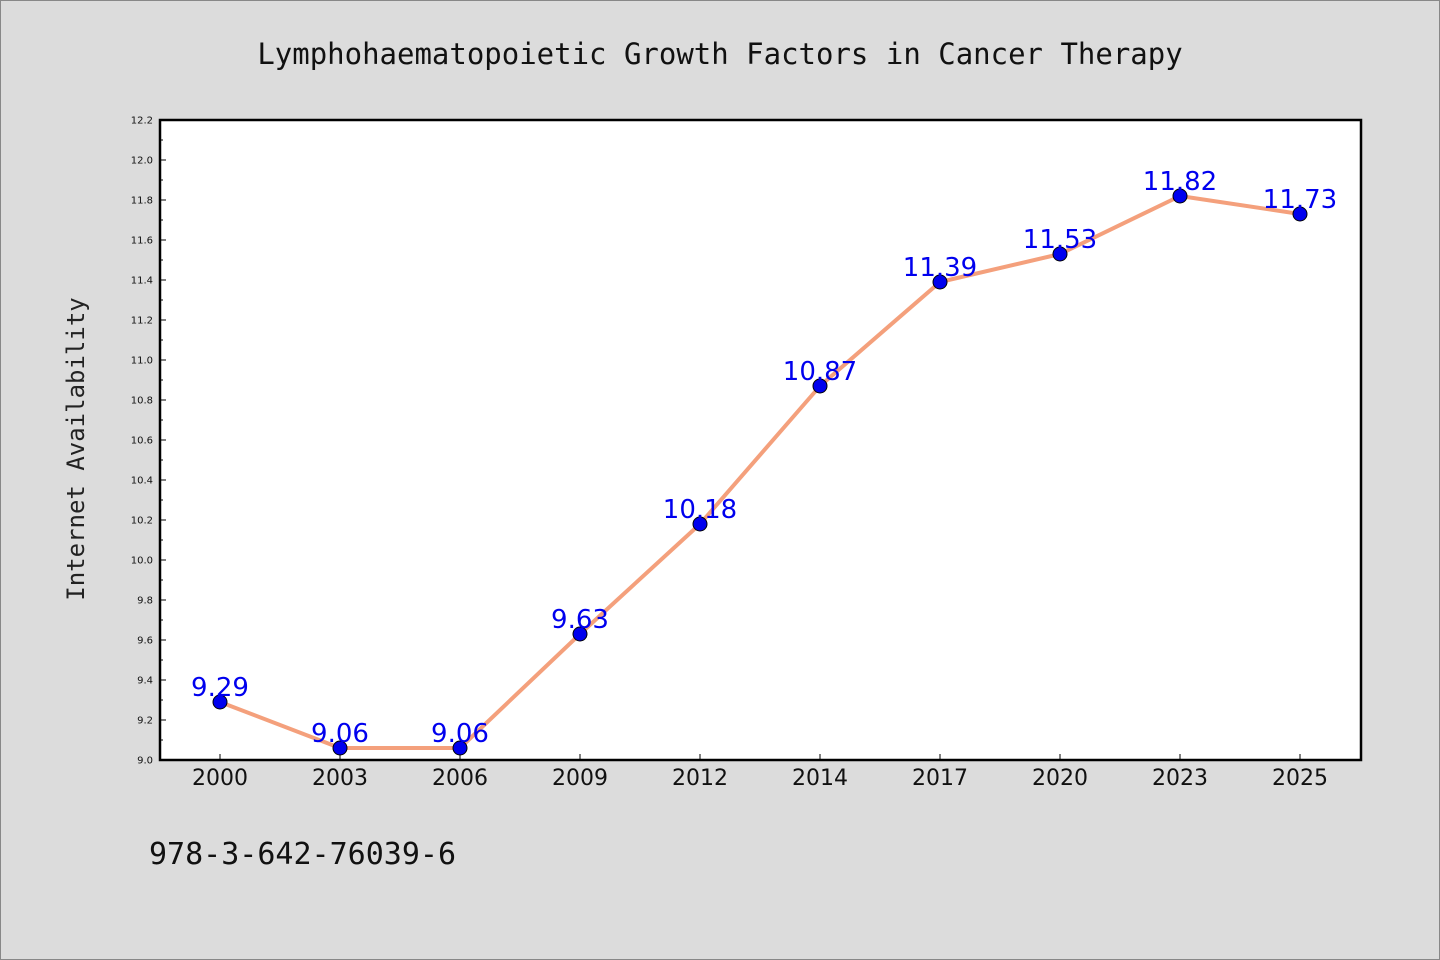 This screenshot has width=1440, height=960. What do you see at coordinates (142, 241) in the screenshot?
I see `y-tick-label: 11.6` at bounding box center [142, 241].